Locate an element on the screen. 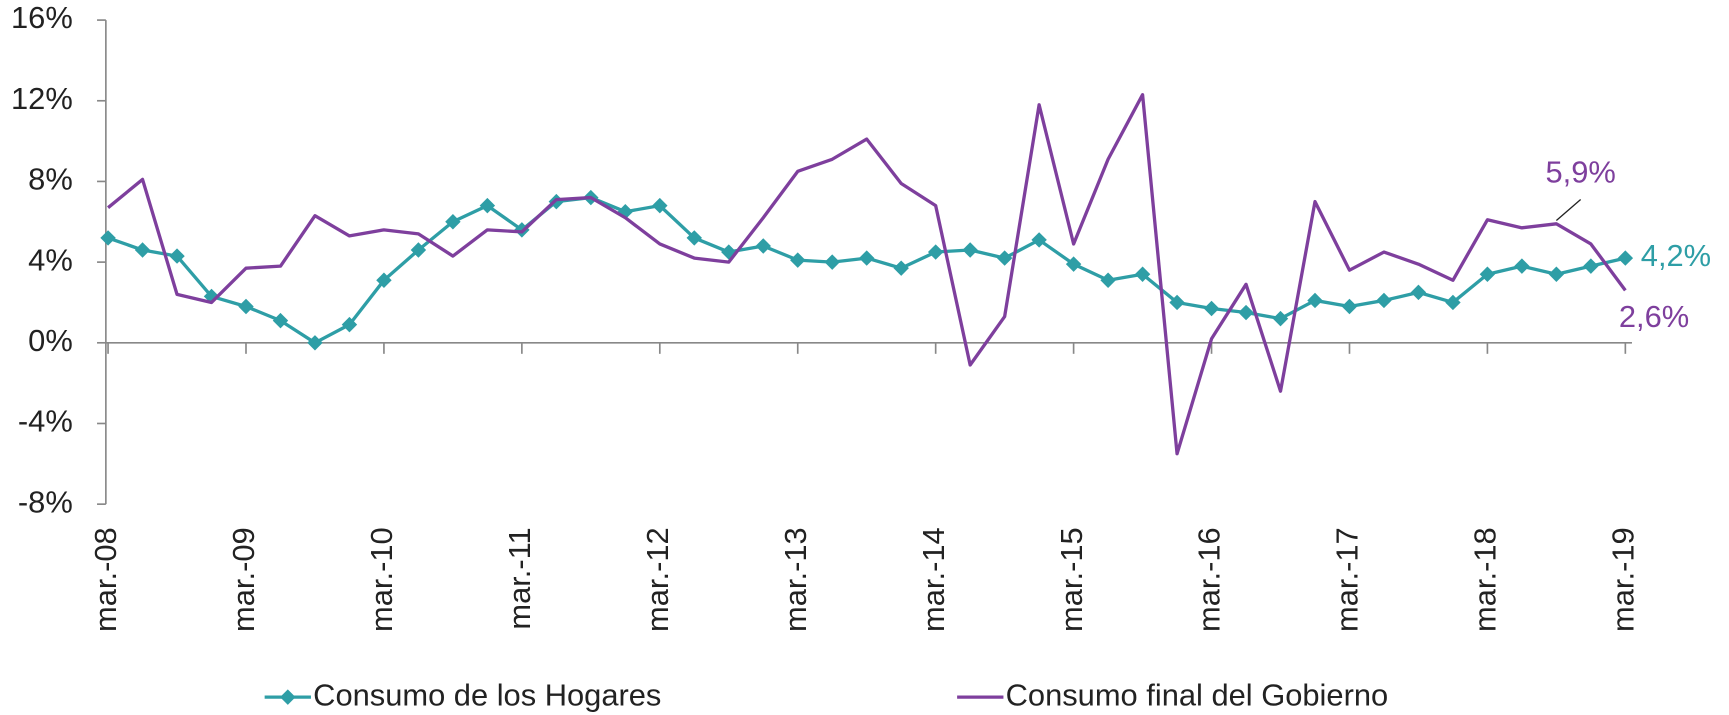 Image resolution: width=1729 pixels, height=715 pixels. x-tick-label: mar.-16 is located at coordinates (1209, 579).